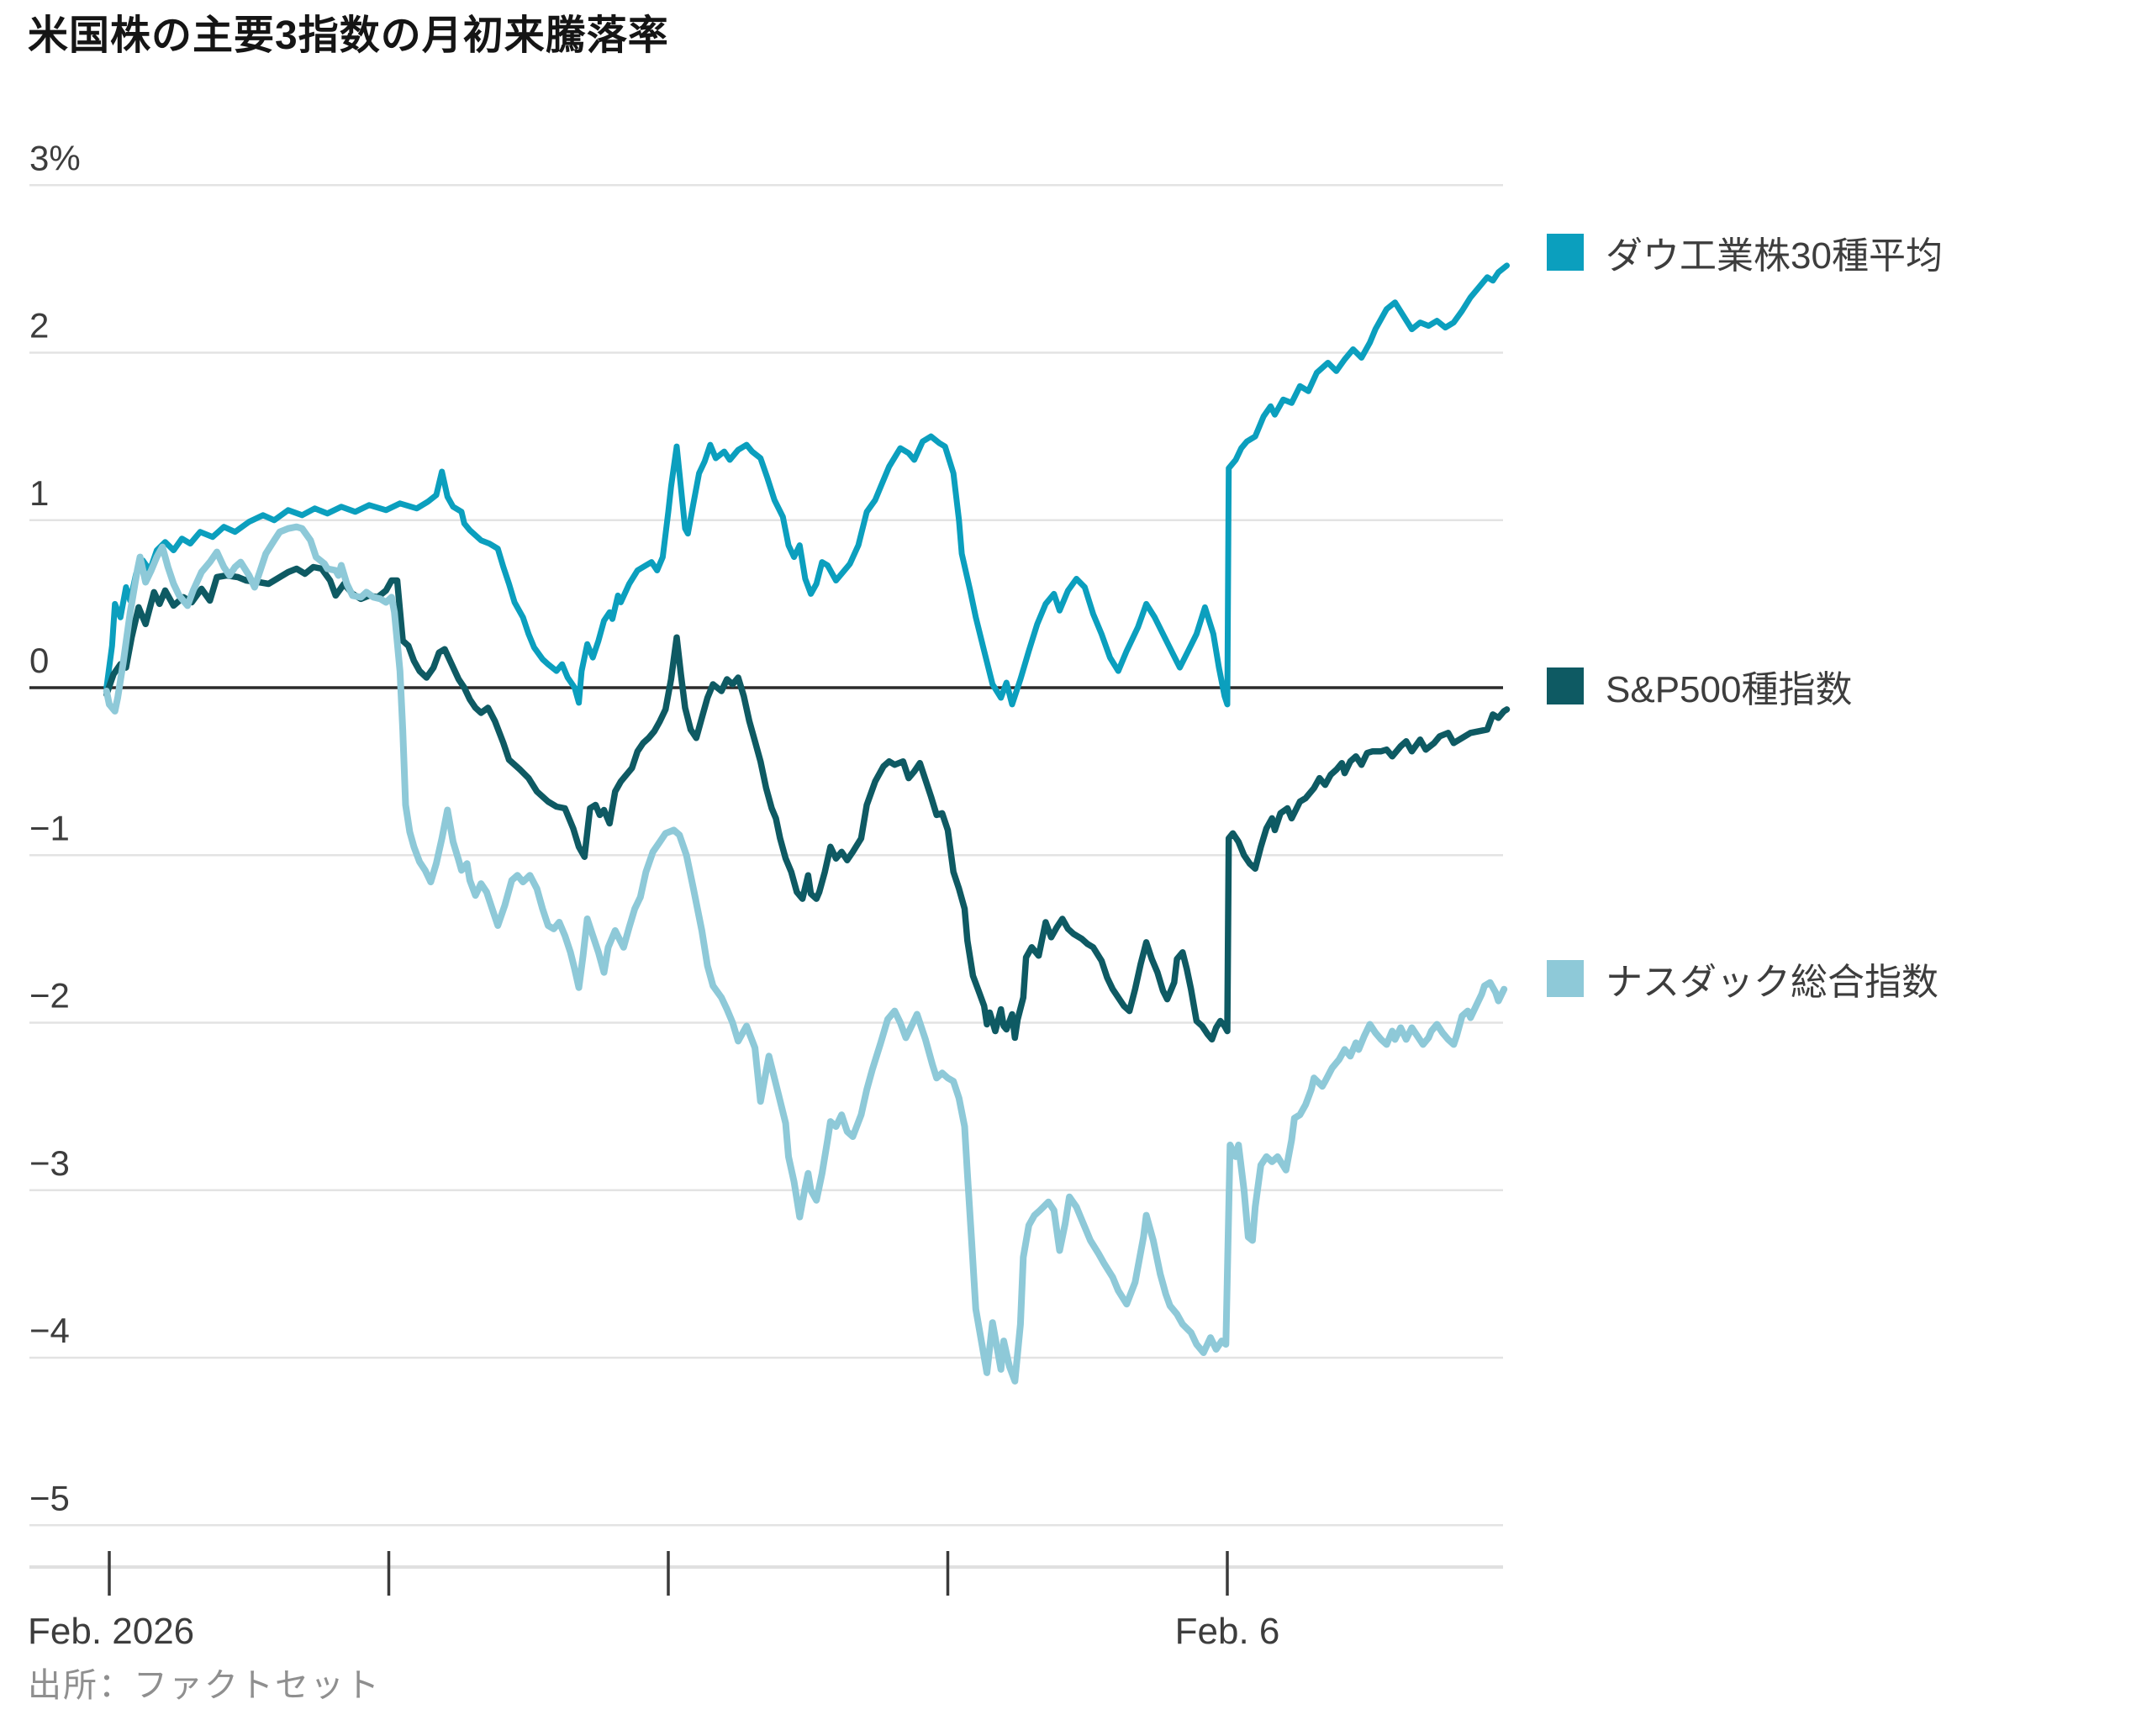 The image size is (2152, 1736). What do you see at coordinates (39, 326) in the screenshot?
I see `y-tick-label: 2` at bounding box center [39, 326].